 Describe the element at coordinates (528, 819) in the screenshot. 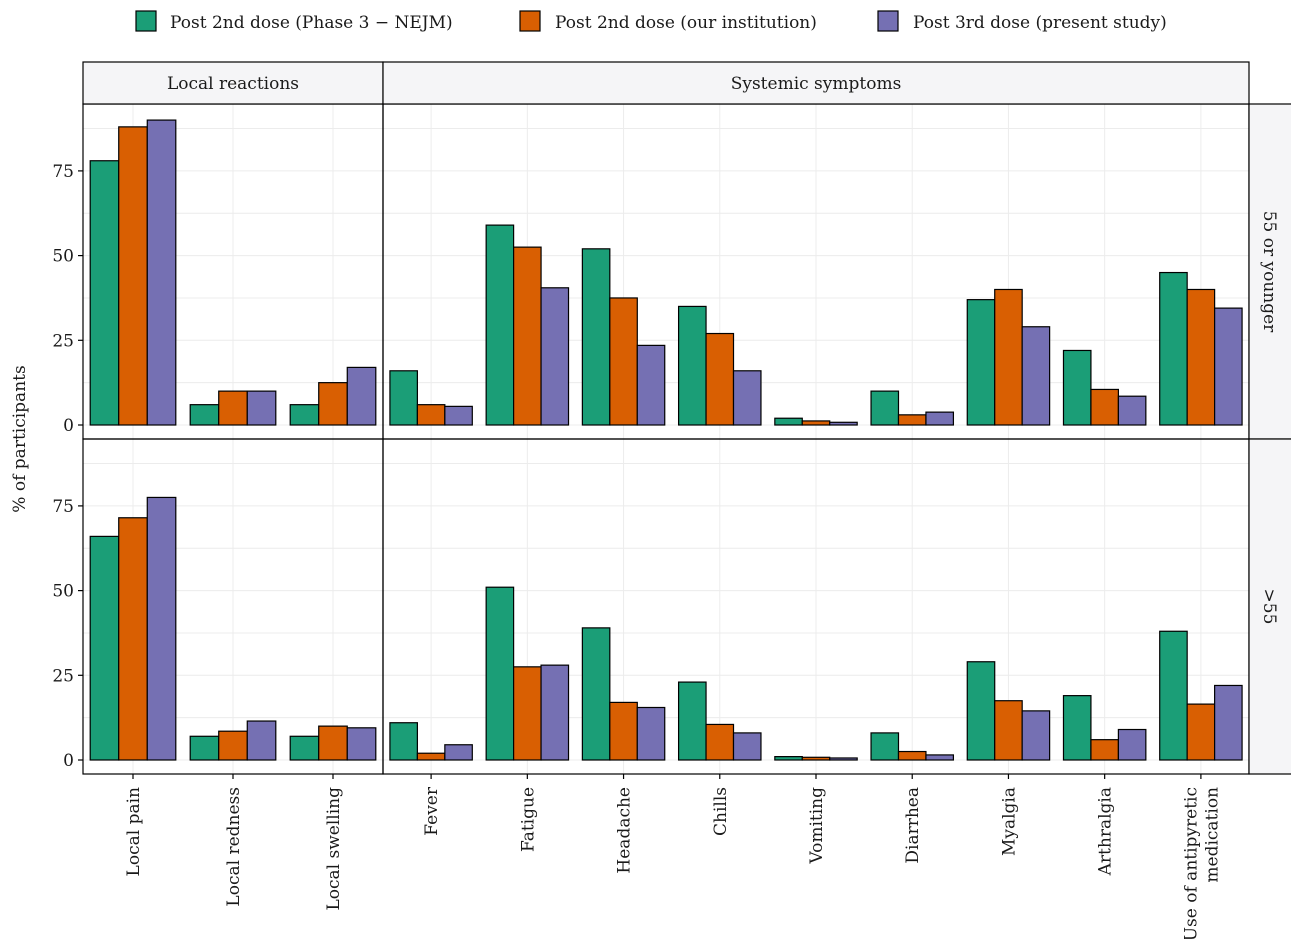

I see `x-tick-label-fatigue: Fatigue` at that location.